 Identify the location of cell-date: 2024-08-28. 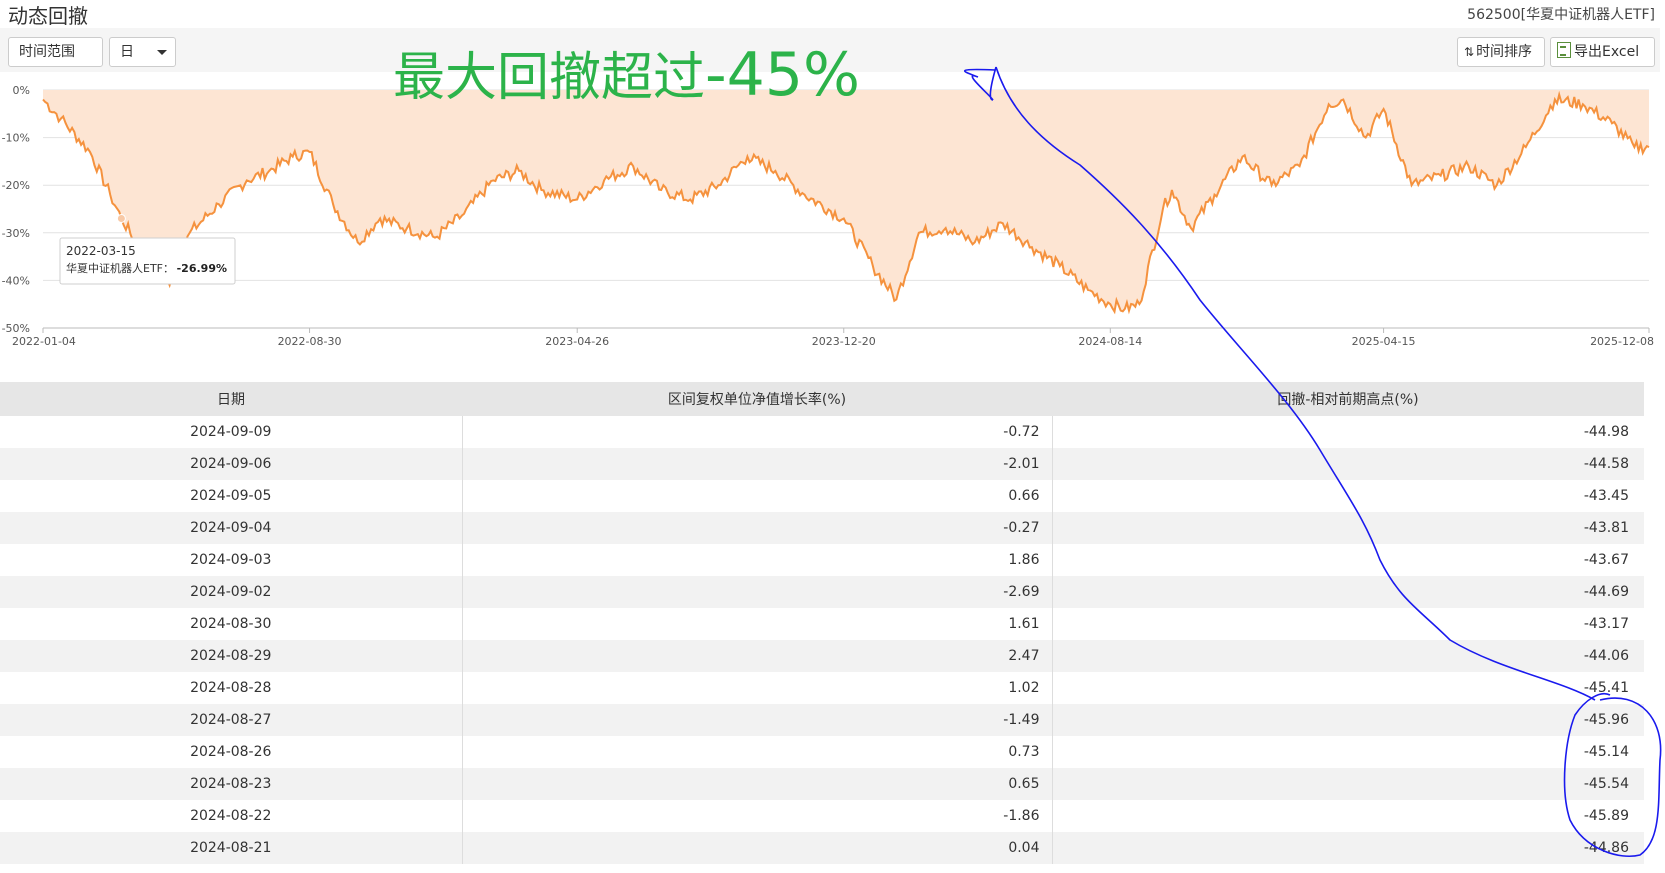
(231, 688).